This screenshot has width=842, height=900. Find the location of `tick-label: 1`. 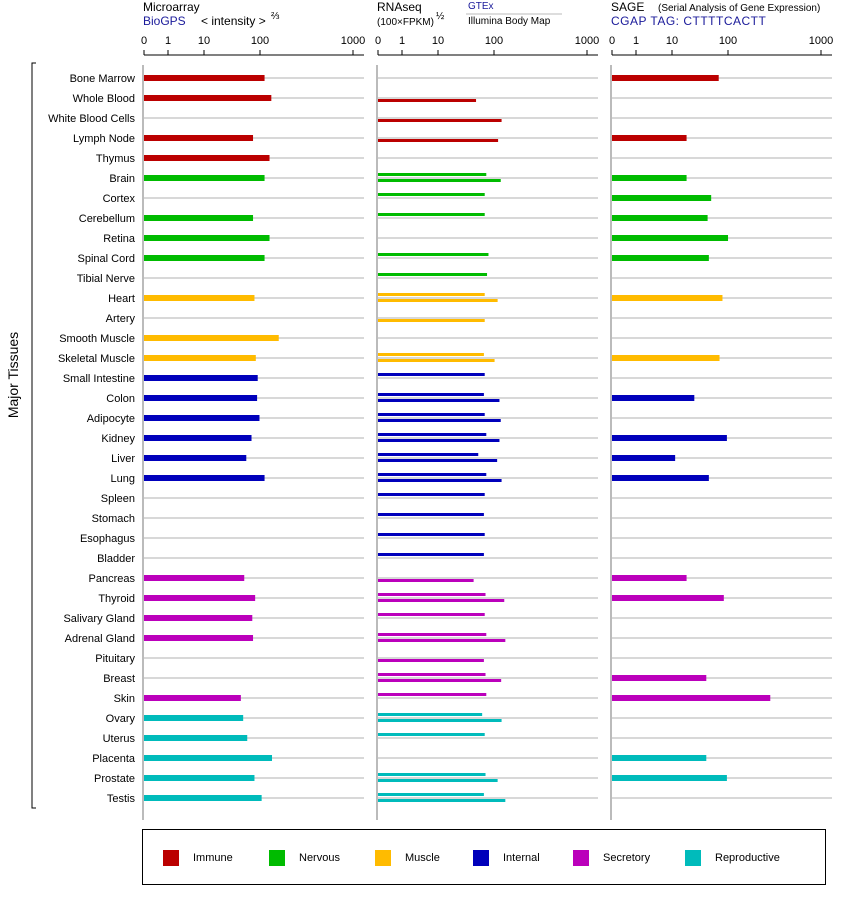

tick-label: 1 is located at coordinates (636, 41).